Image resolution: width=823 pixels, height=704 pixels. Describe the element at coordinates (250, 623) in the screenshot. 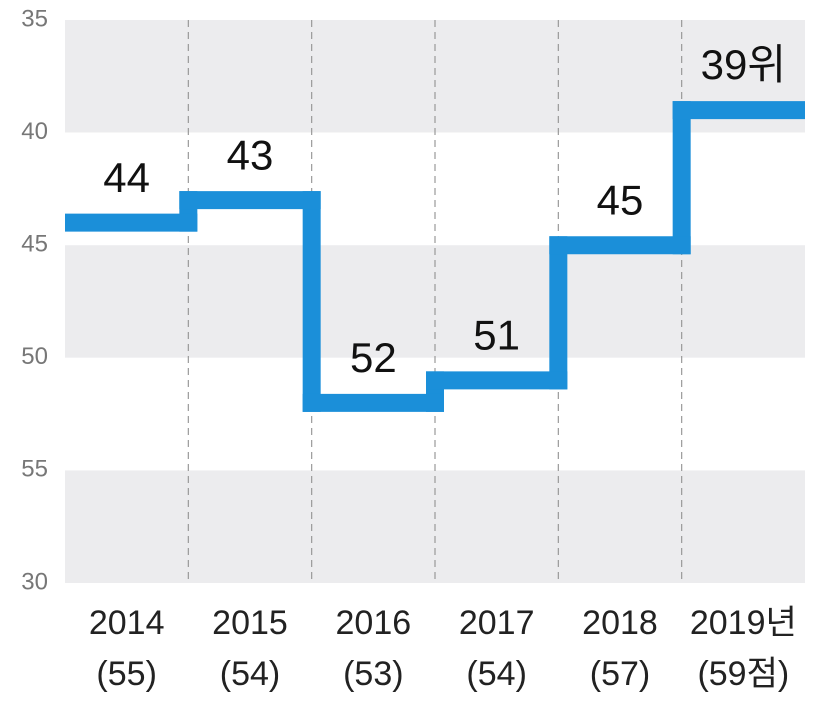

I see `x-tick-label: 2015` at that location.